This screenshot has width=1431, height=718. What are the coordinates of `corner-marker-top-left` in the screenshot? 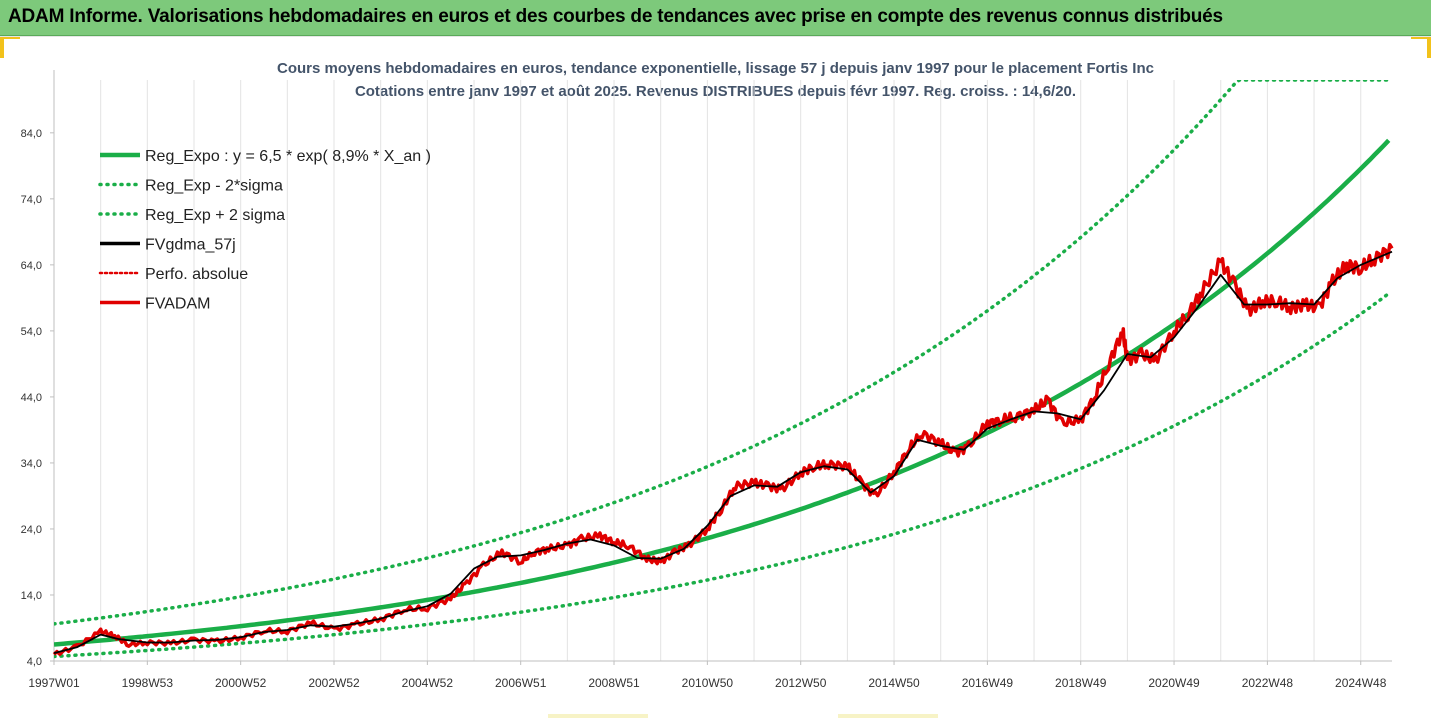 It's located at (10, 37).